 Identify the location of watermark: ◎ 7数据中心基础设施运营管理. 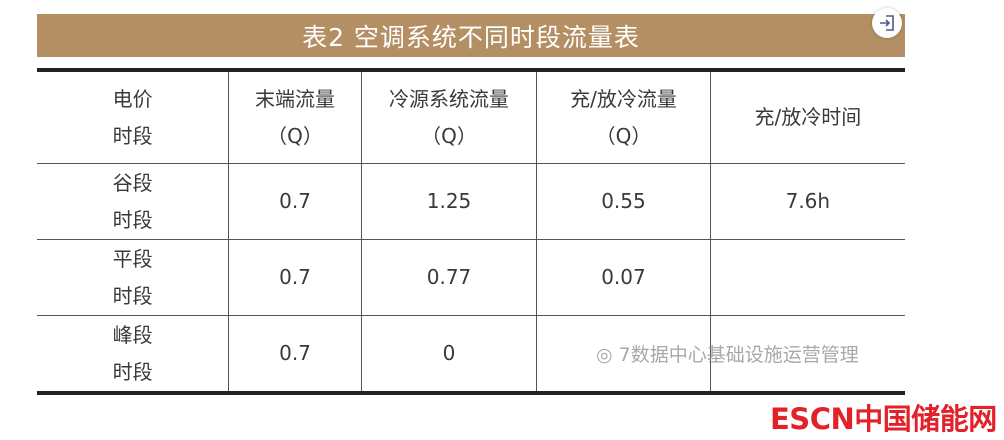
(727, 353).